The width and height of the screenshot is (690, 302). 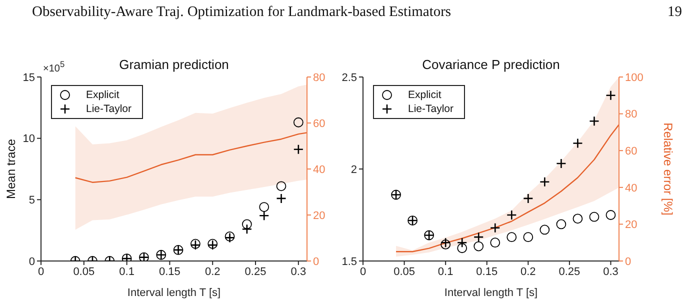 What do you see at coordinates (675, 12) in the screenshot?
I see `text: 19` at bounding box center [675, 12].